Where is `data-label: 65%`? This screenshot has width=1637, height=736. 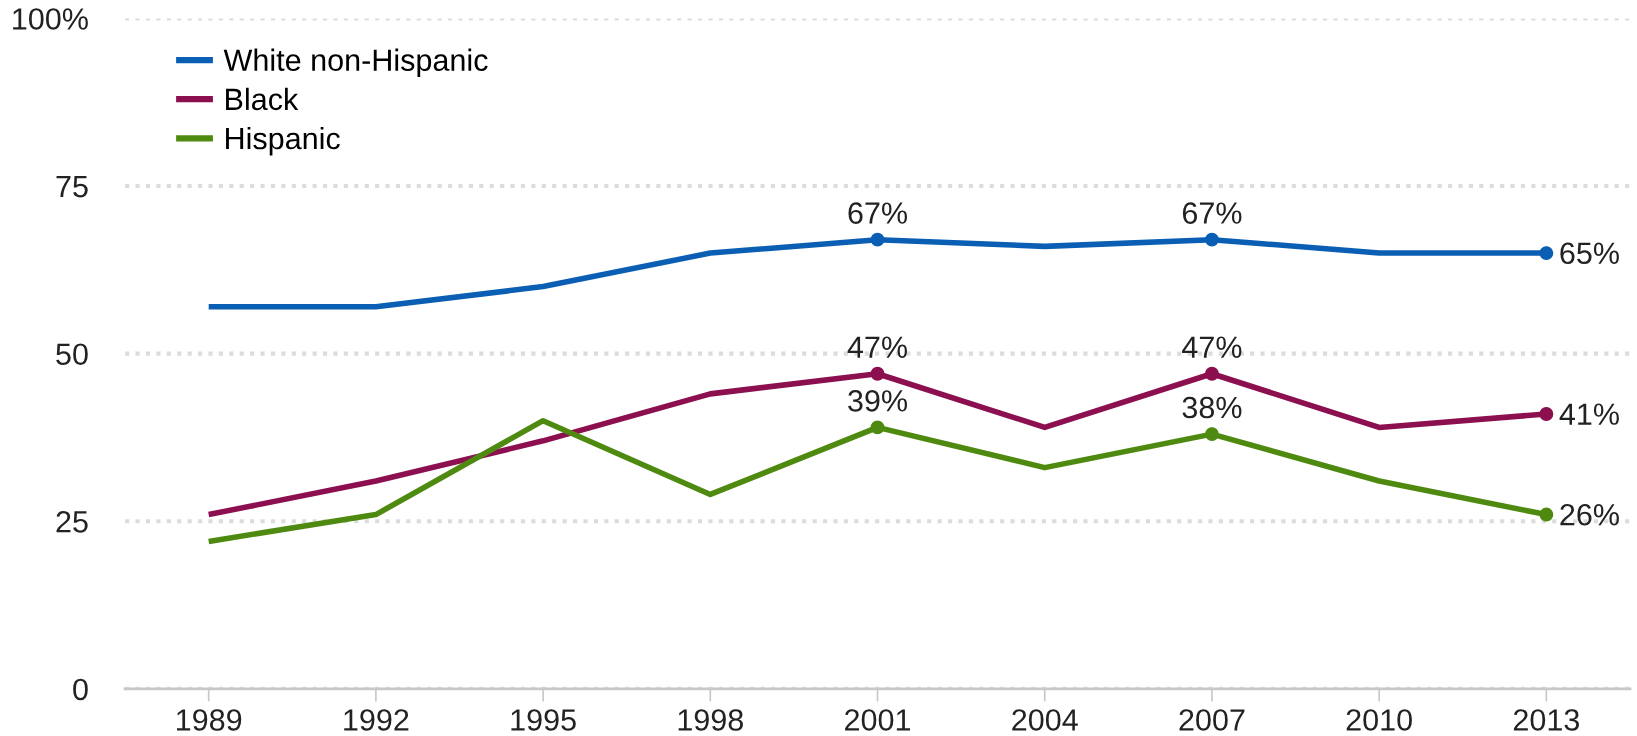
data-label: 65% is located at coordinates (1589, 253).